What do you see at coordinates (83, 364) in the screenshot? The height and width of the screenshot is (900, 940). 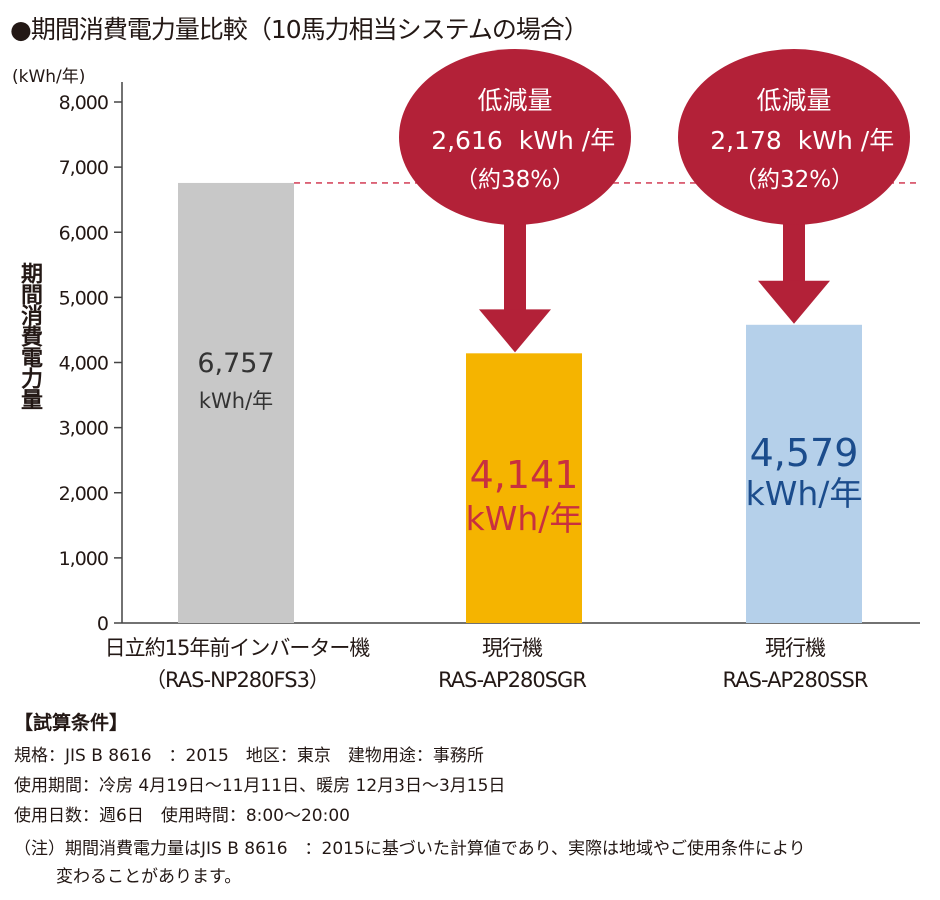 I see `y-tick-label: 4,000` at bounding box center [83, 364].